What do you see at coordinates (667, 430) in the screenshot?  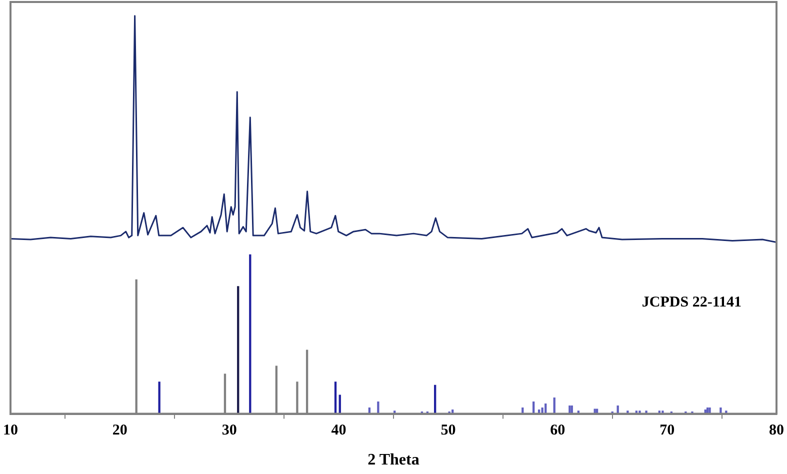 I see `x-tick-label: 70` at bounding box center [667, 430].